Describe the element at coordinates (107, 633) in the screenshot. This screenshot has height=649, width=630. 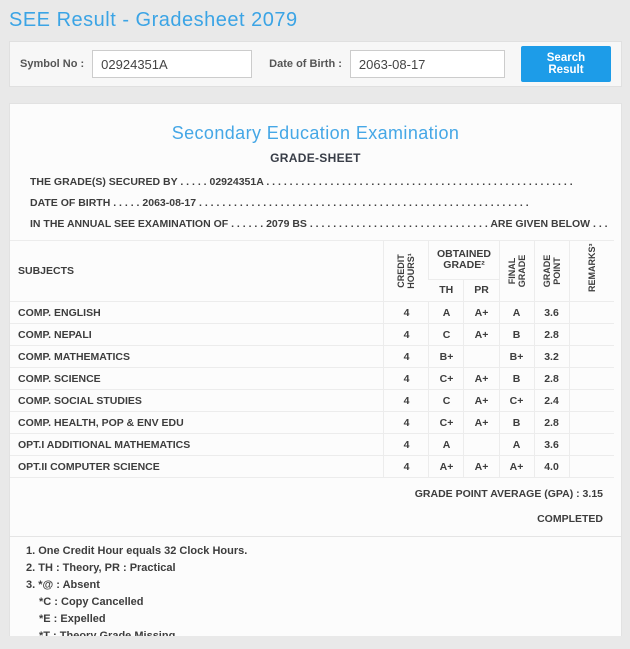
I see `footnote-text: *T : Theory Grade Missing` at that location.